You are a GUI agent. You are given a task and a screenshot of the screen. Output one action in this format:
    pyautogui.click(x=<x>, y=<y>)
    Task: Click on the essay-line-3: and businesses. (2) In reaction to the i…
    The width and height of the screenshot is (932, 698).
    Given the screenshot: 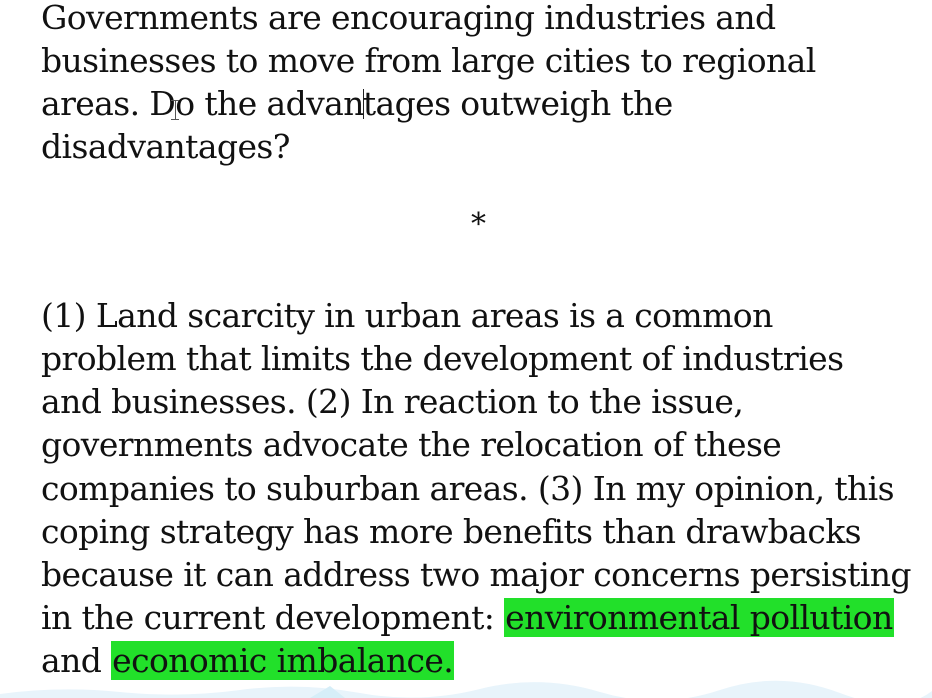 What is the action you would take?
    pyautogui.click(x=392, y=401)
    